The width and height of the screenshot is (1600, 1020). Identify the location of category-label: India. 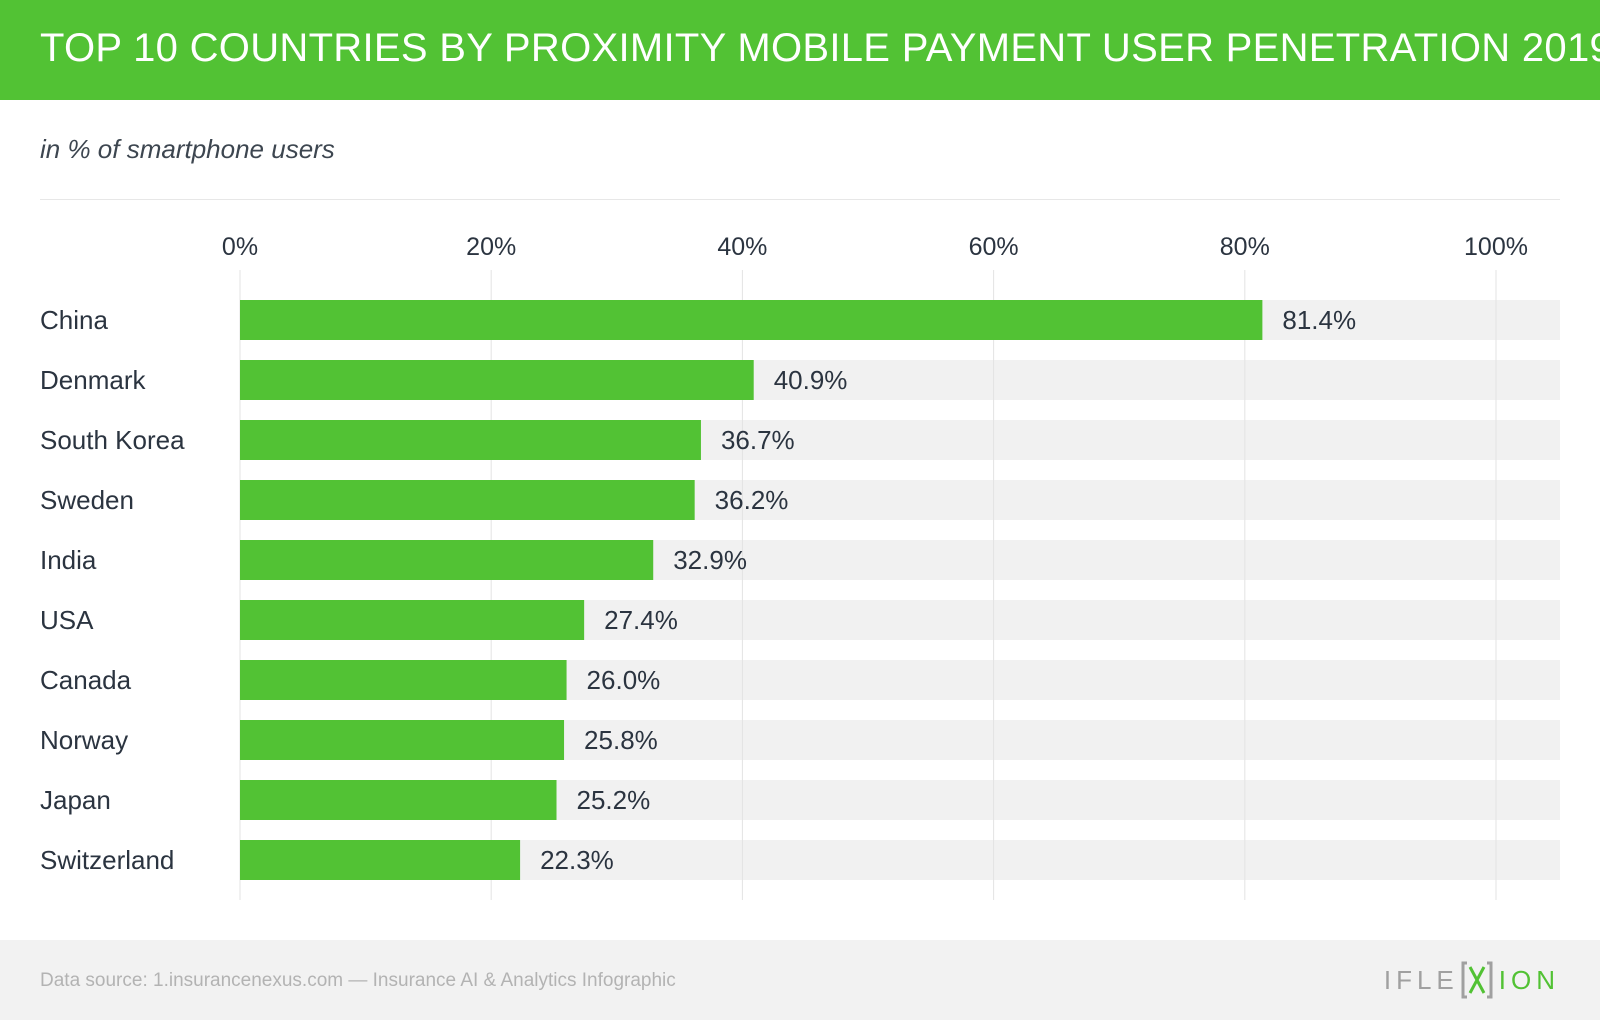
(68, 560).